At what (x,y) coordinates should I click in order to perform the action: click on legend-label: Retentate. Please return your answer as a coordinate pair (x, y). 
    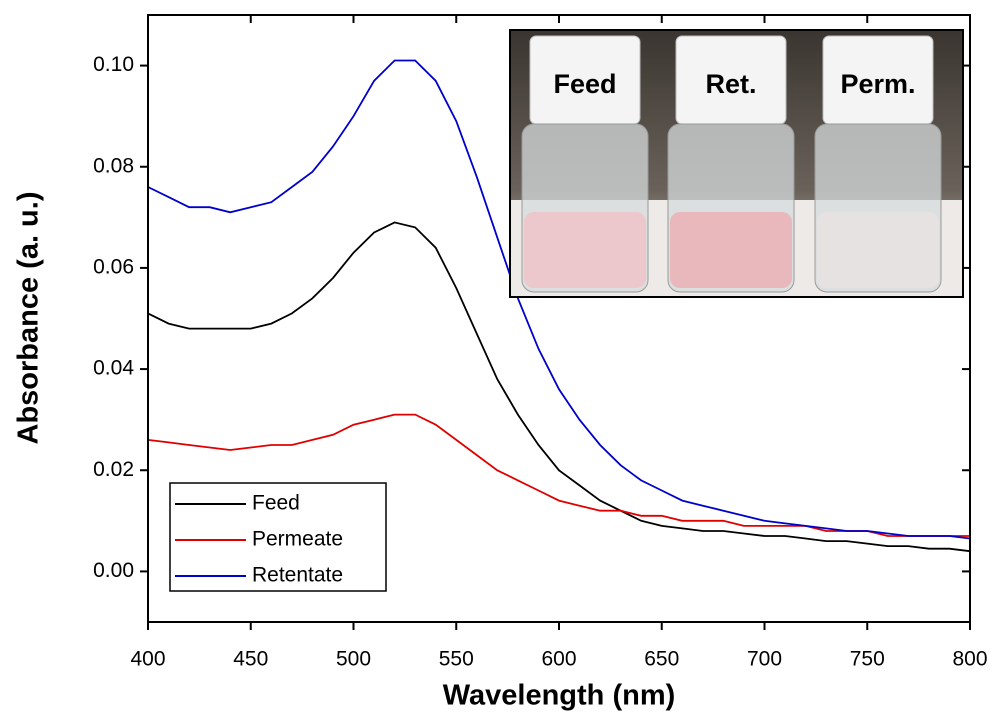
    Looking at the image, I should click on (297, 575).